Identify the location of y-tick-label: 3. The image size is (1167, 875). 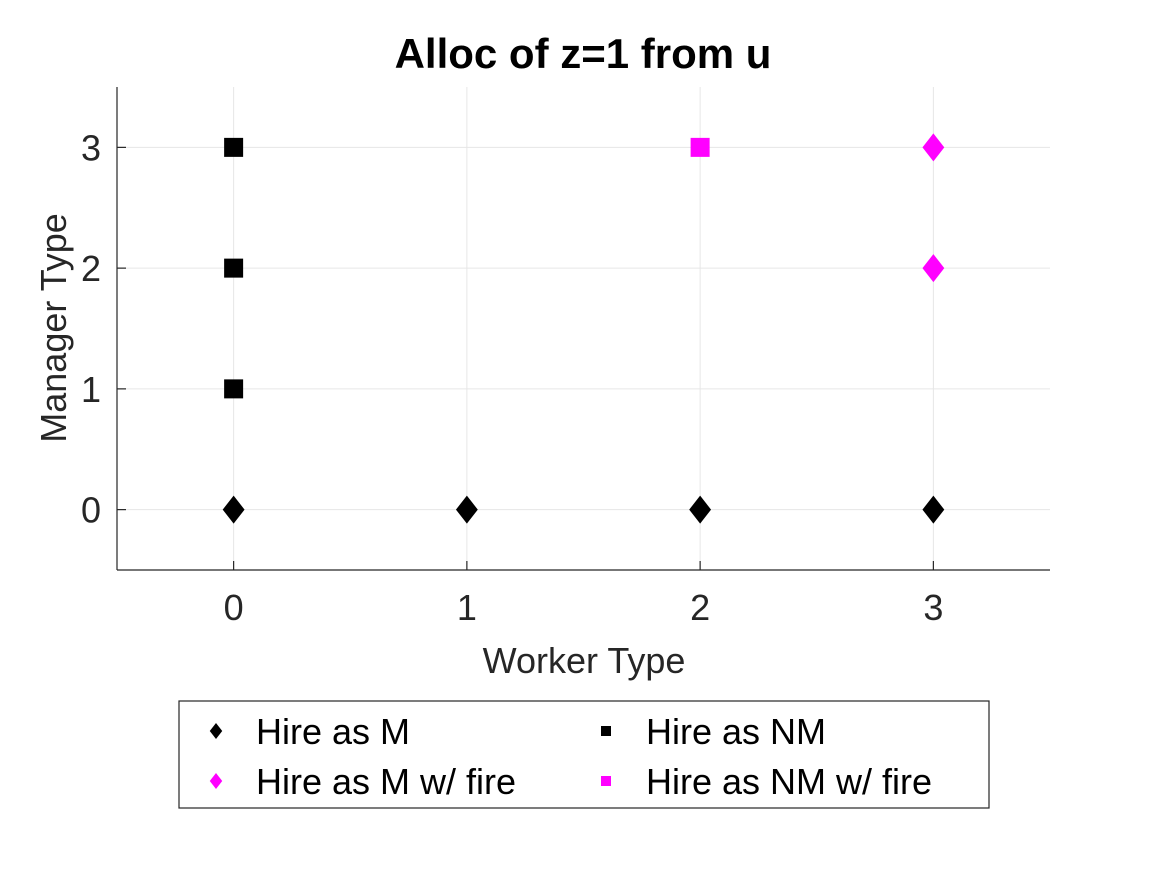
(91, 147).